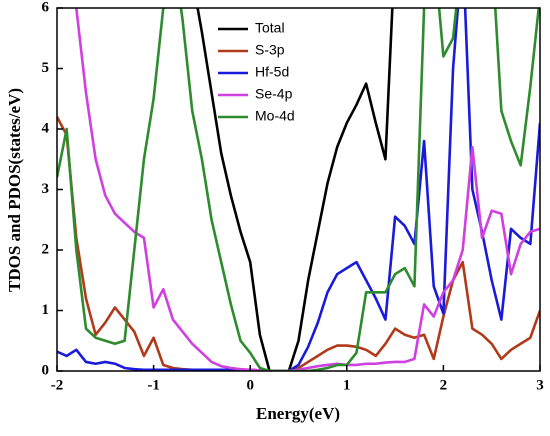  What do you see at coordinates (270, 50) in the screenshot?
I see `legend-label: S-3p` at bounding box center [270, 50].